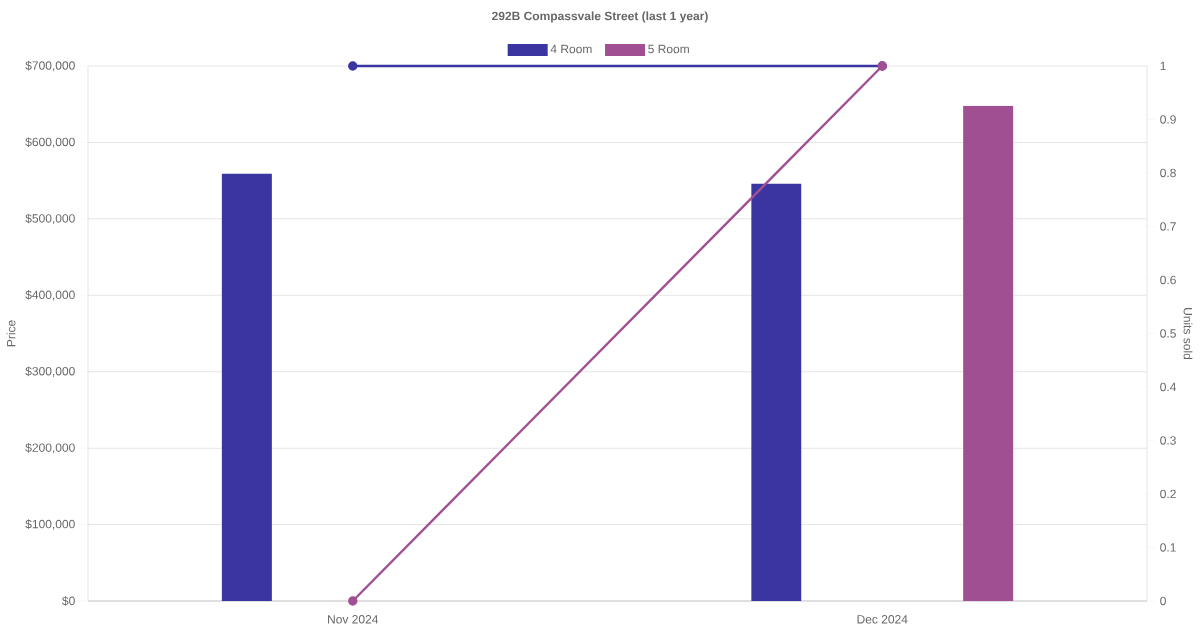  What do you see at coordinates (1168, 173) in the screenshot?
I see `y2-tick-label: 0.8` at bounding box center [1168, 173].